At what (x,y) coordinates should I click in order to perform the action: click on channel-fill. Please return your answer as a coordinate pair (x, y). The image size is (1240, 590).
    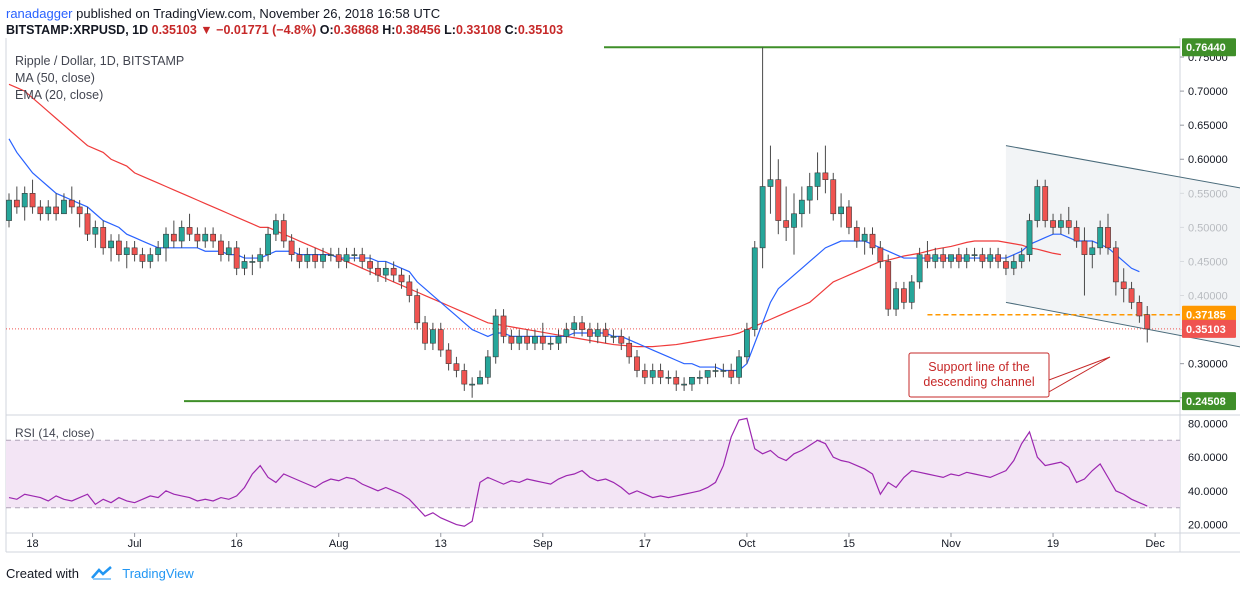
    Looking at the image, I should click on (1122, 246).